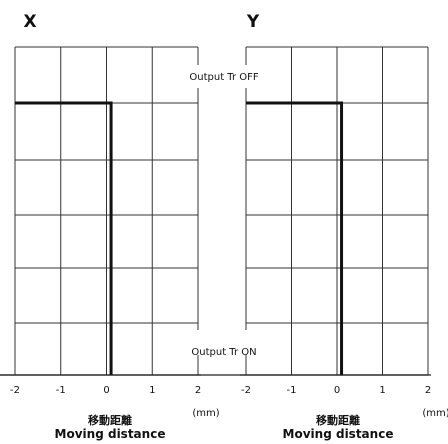 The width and height of the screenshot is (448, 444). What do you see at coordinates (29, 22) in the screenshot?
I see `chart-title: X` at bounding box center [29, 22].